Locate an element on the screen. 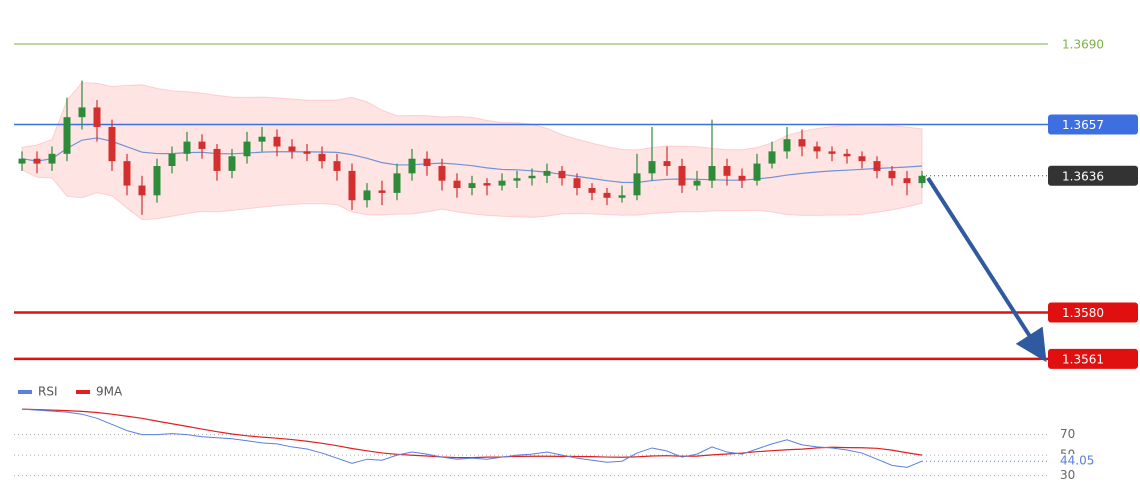 The width and height of the screenshot is (1140, 500). rsi-line is located at coordinates (472, 438).